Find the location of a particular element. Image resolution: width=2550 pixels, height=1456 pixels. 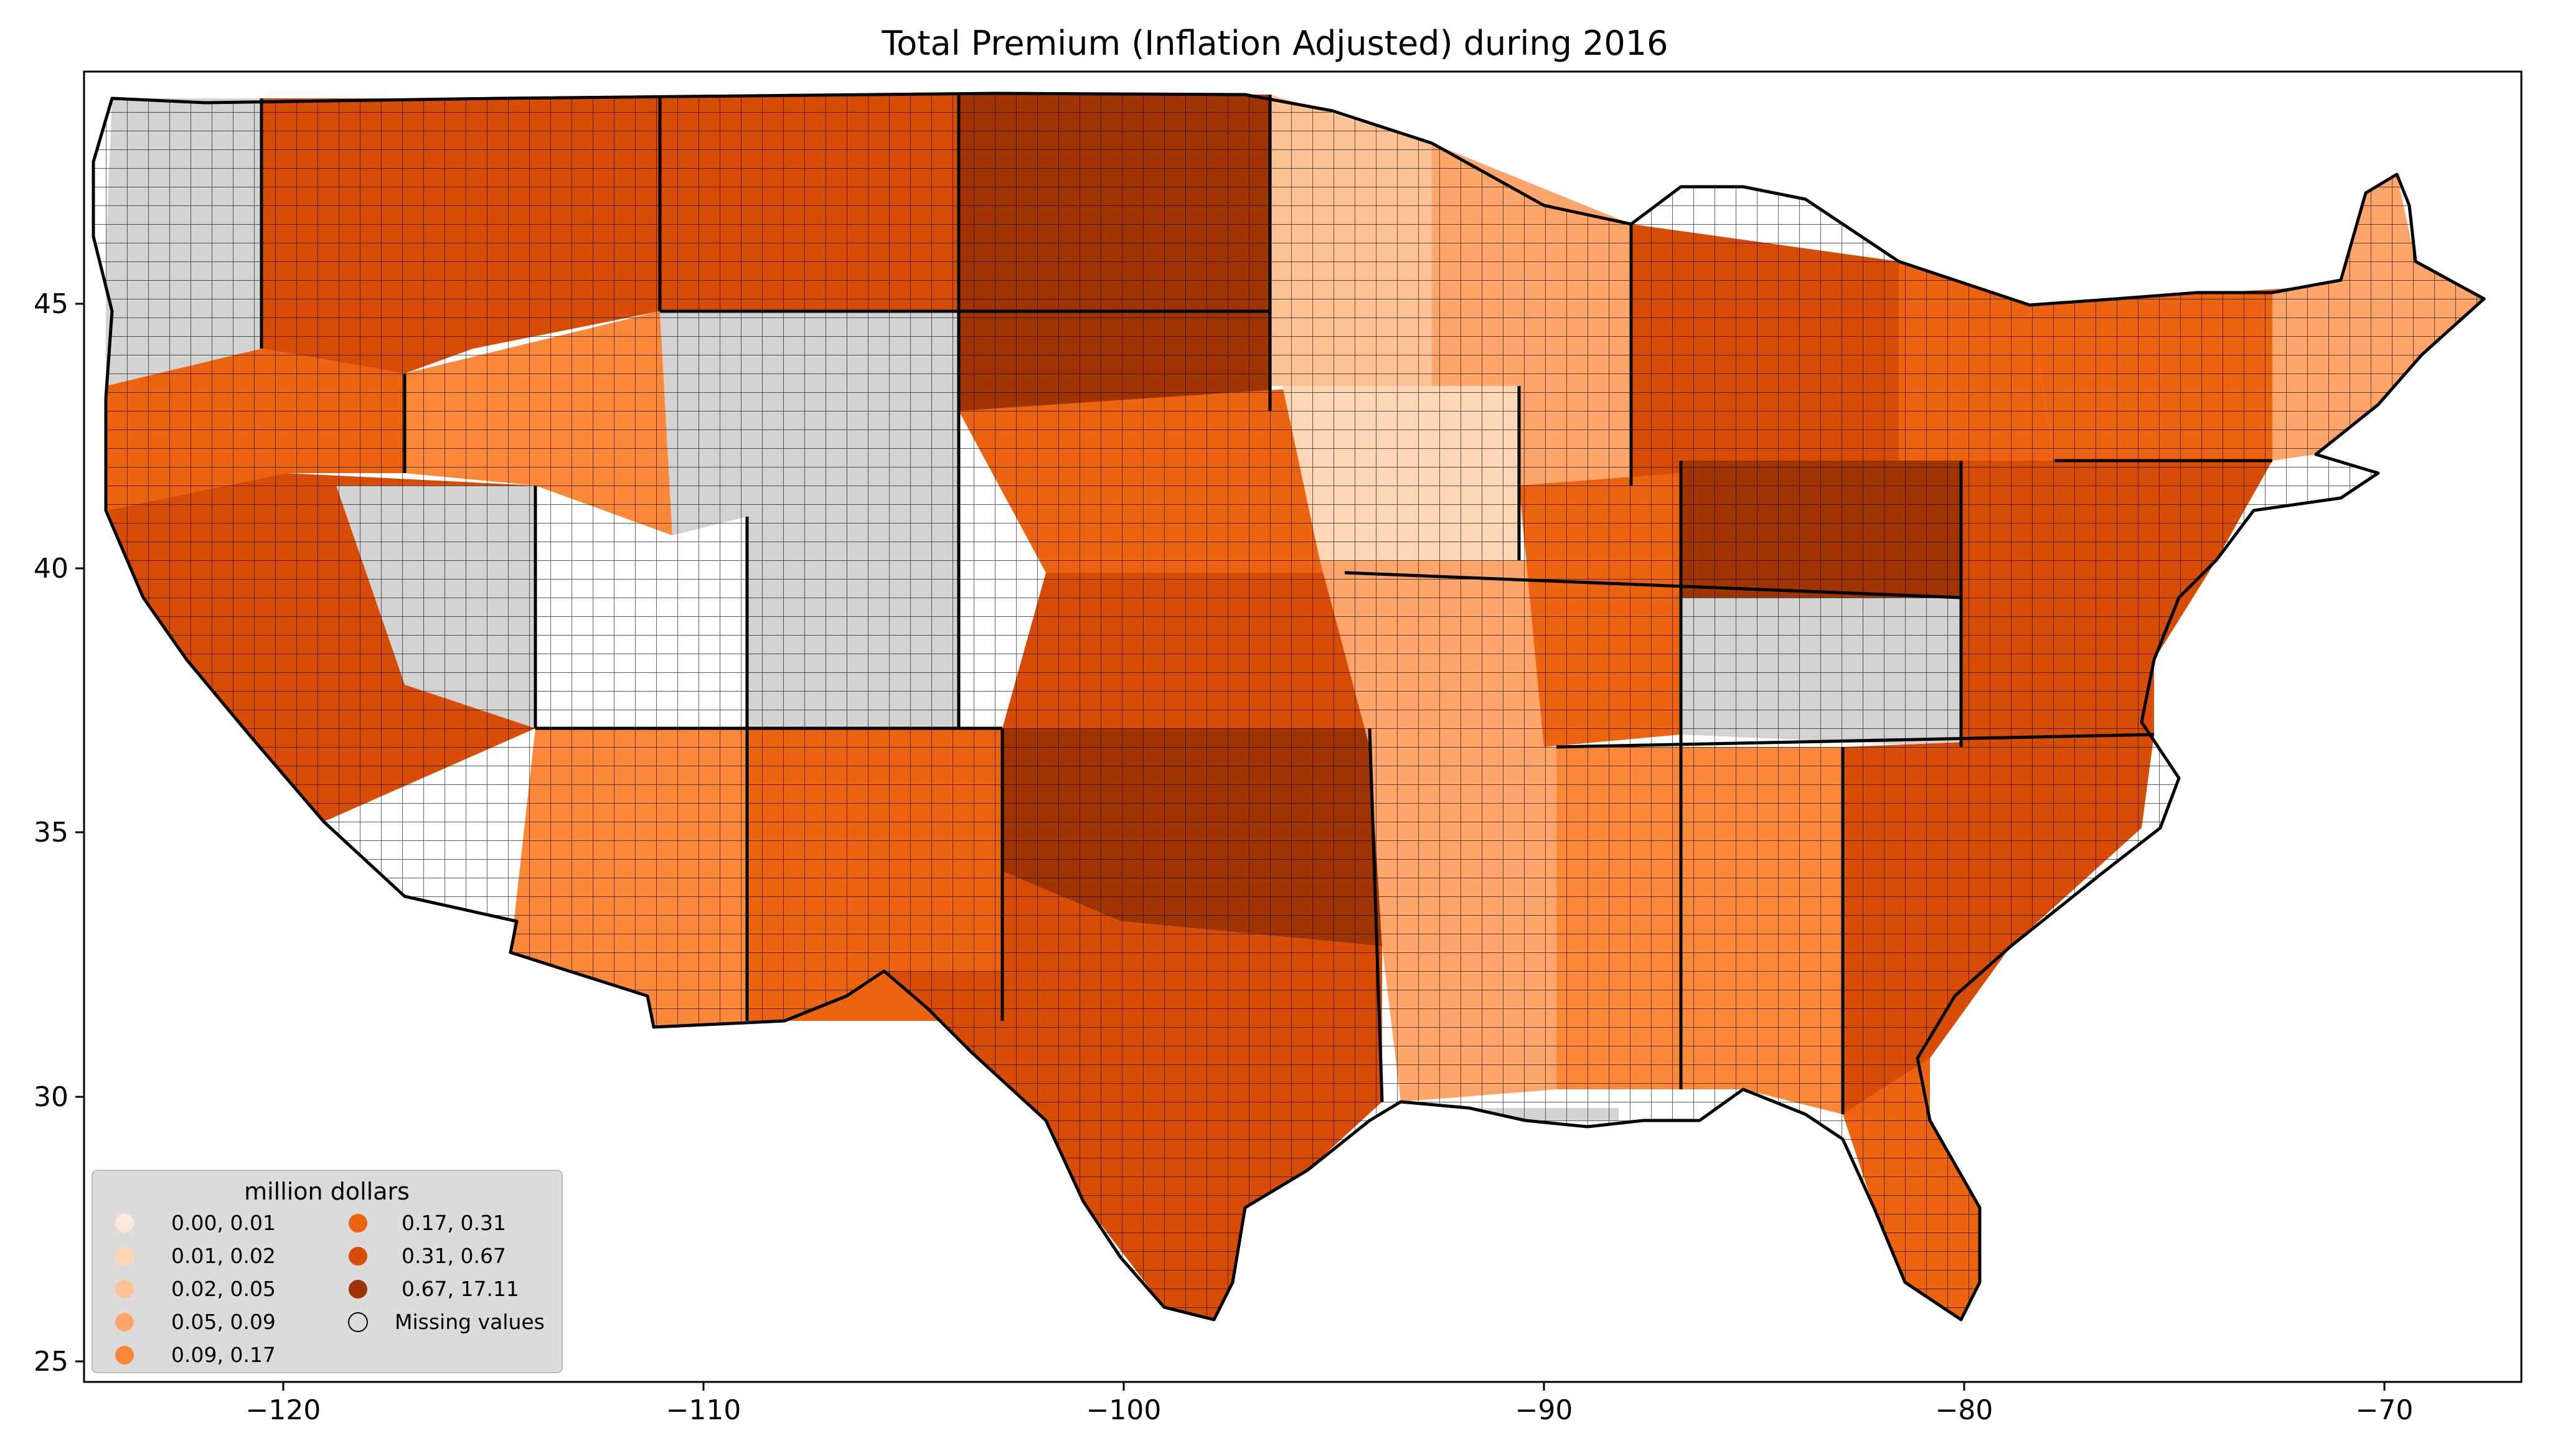

legend-label: 0.02, 0.05 is located at coordinates (223, 1289).